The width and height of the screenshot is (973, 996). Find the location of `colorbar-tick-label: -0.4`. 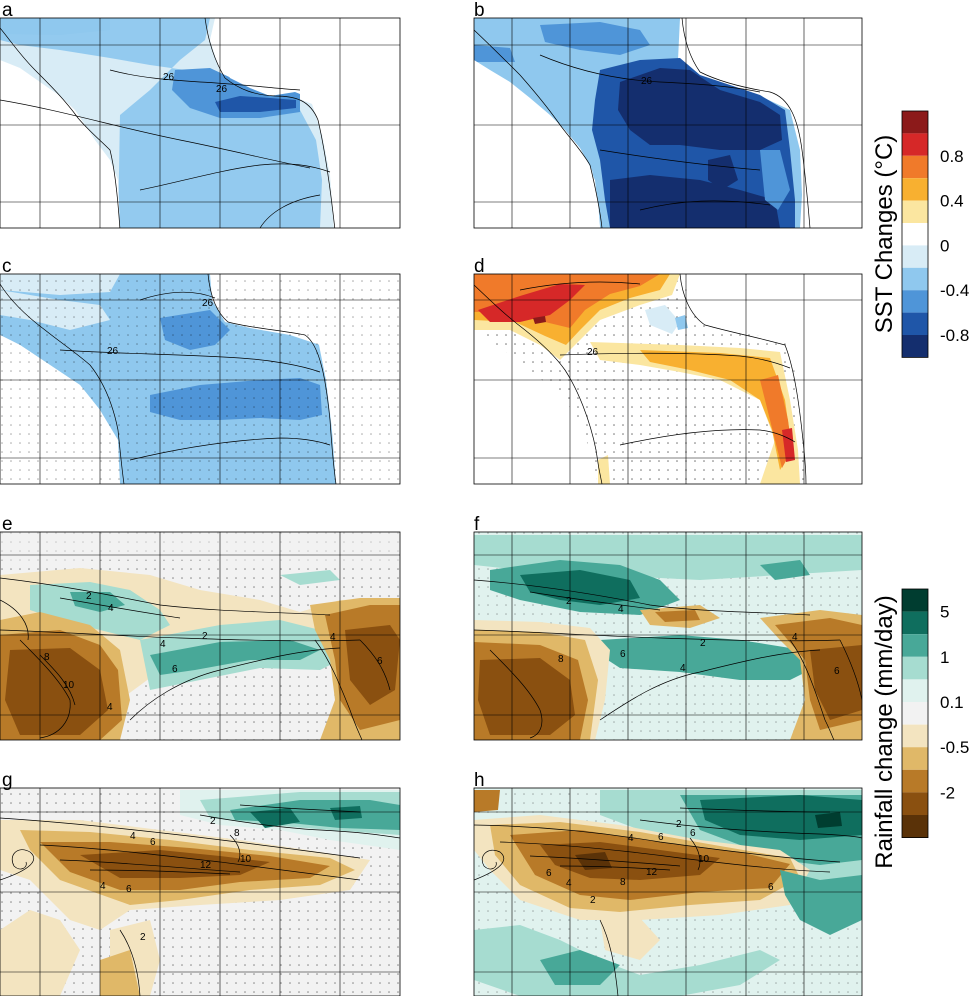

colorbar-tick-label: -0.4 is located at coordinates (954, 290).